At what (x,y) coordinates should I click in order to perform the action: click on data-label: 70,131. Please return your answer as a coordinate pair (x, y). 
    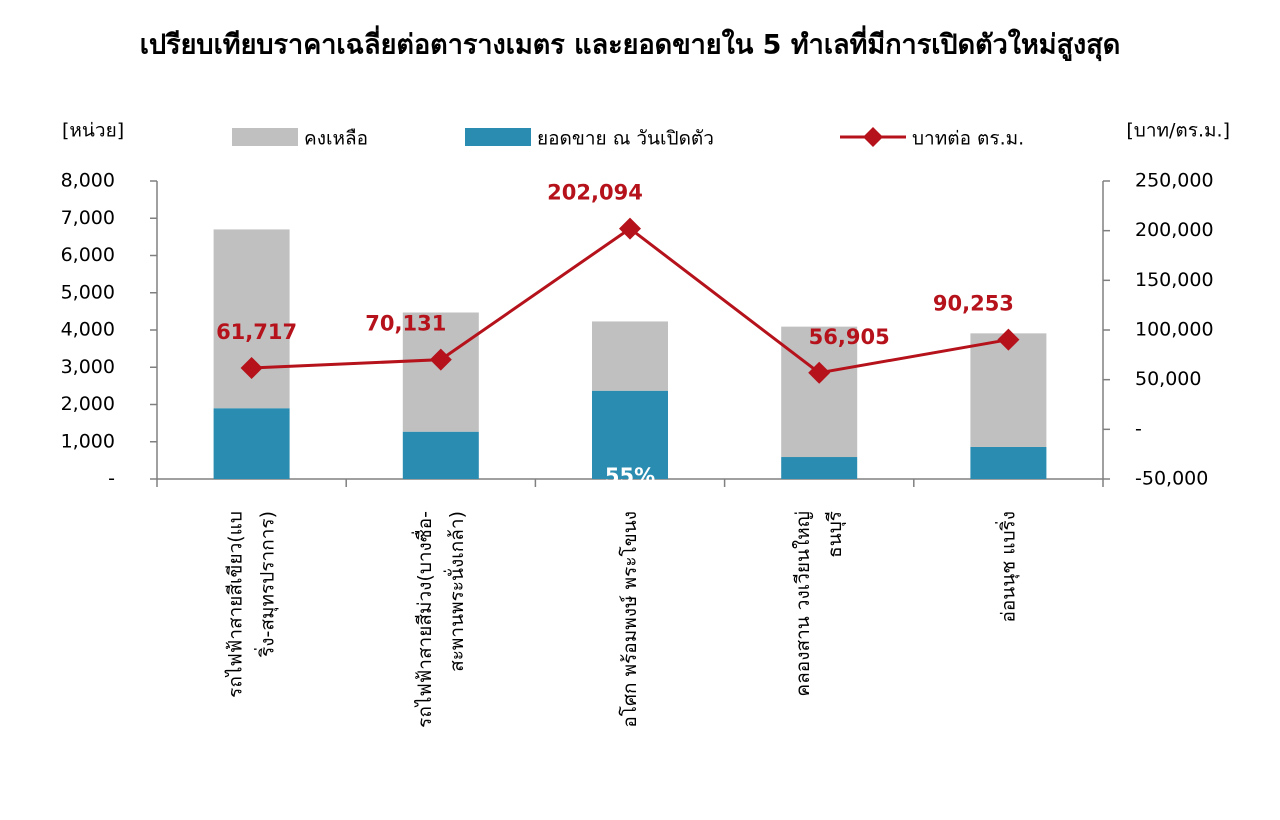
    Looking at the image, I should click on (405, 324).